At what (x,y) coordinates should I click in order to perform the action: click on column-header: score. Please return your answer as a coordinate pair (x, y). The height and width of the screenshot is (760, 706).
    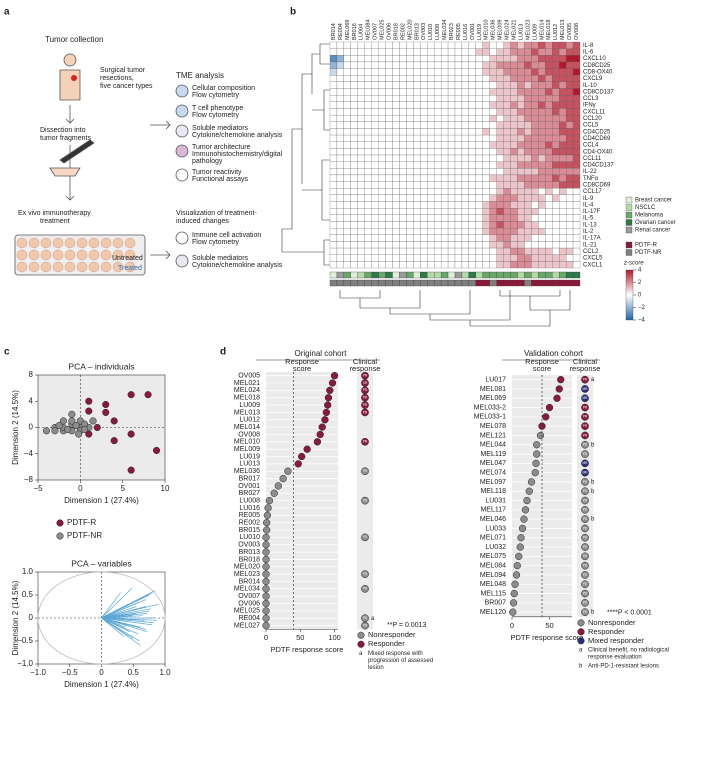
    Looking at the image, I should click on (542, 368).